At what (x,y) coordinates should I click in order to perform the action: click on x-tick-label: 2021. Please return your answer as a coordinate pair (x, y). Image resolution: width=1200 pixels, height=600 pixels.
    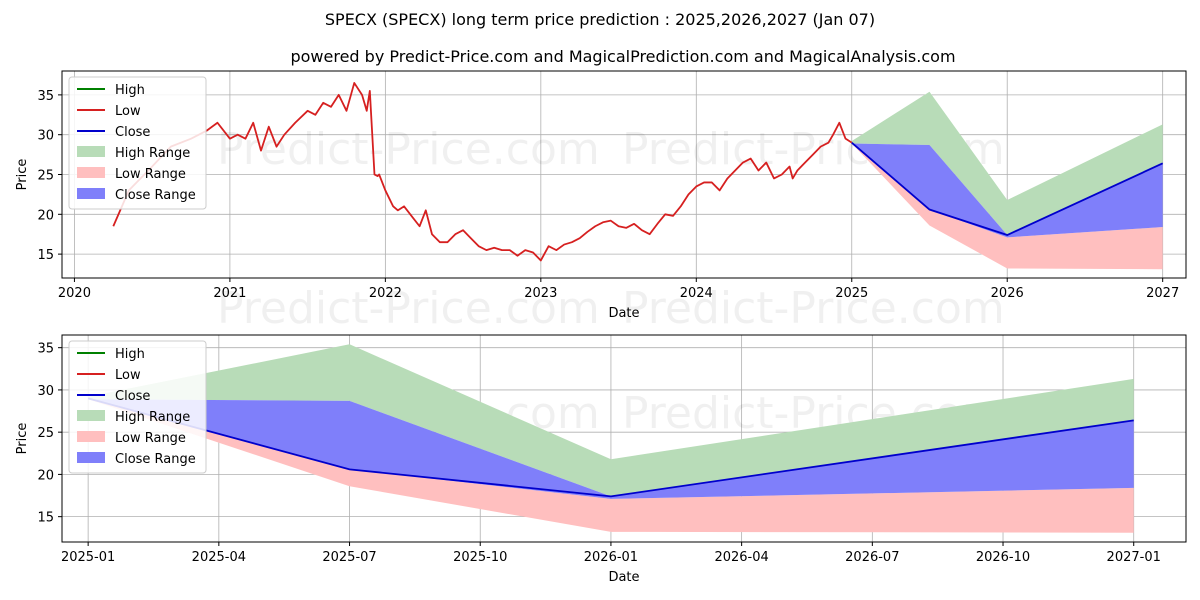
    Looking at the image, I should click on (229, 293).